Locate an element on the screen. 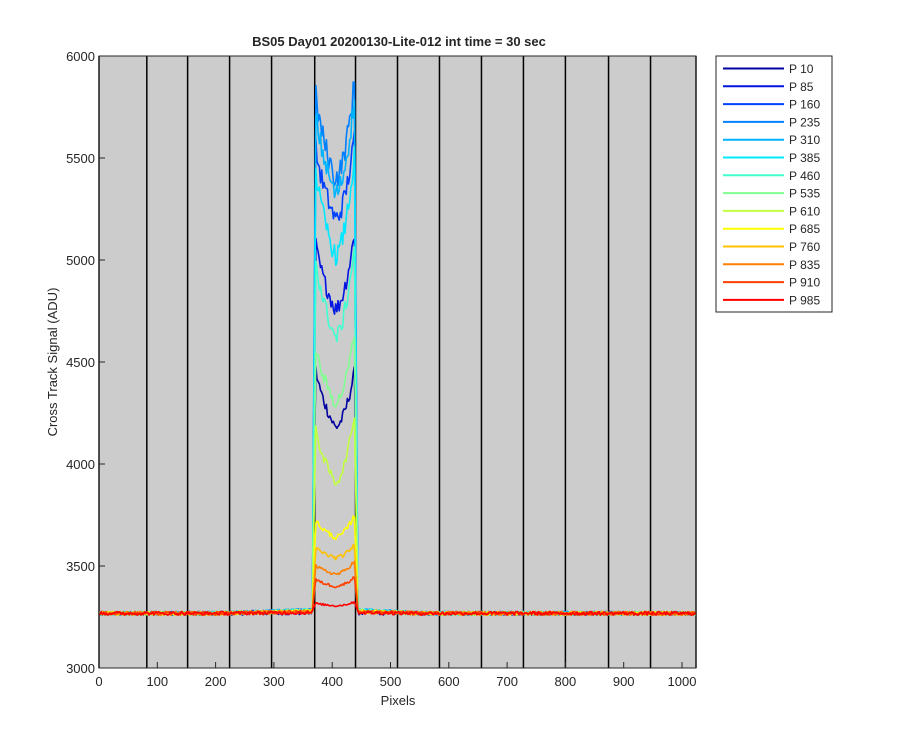 The width and height of the screenshot is (900, 750). x-axis-title: Pixels is located at coordinates (398, 700).